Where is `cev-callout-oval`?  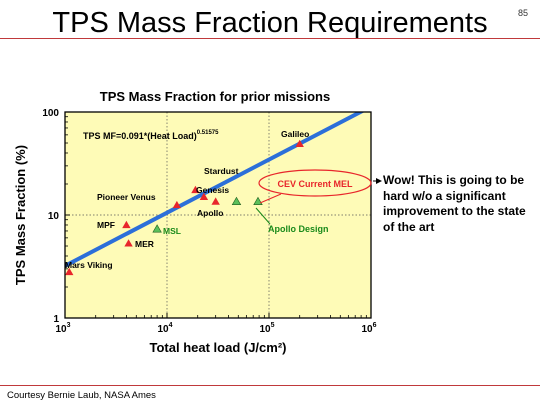 cev-callout-oval is located at coordinates (315, 183).